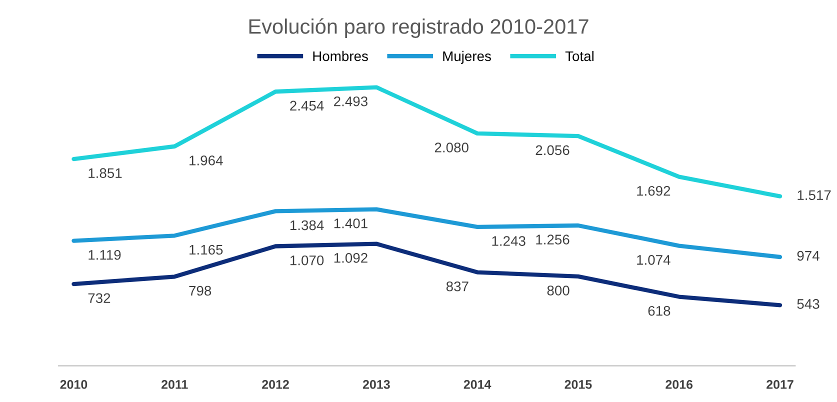 The width and height of the screenshot is (837, 402). Describe the element at coordinates (558, 291) in the screenshot. I see `data-label: 800` at that location.